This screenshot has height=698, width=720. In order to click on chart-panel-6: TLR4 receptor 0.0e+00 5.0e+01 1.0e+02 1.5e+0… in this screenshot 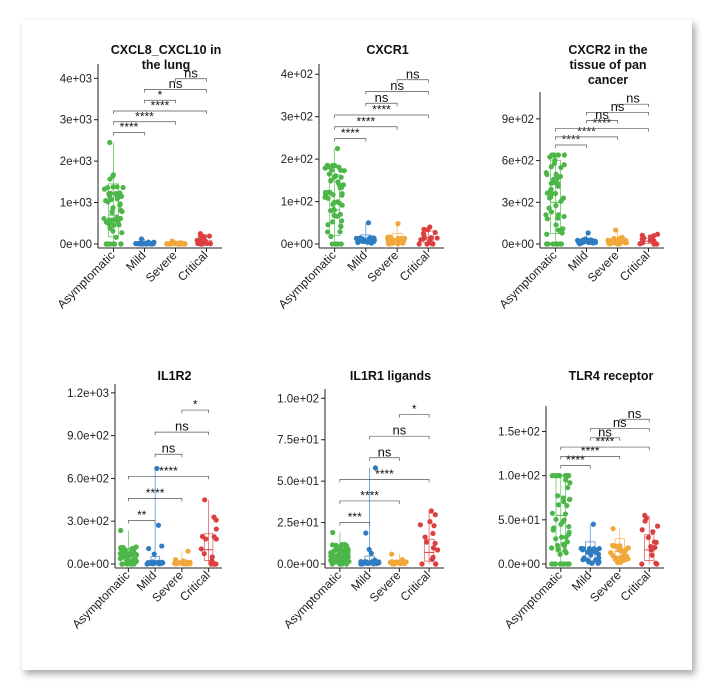, I will do `click(581, 500)`.